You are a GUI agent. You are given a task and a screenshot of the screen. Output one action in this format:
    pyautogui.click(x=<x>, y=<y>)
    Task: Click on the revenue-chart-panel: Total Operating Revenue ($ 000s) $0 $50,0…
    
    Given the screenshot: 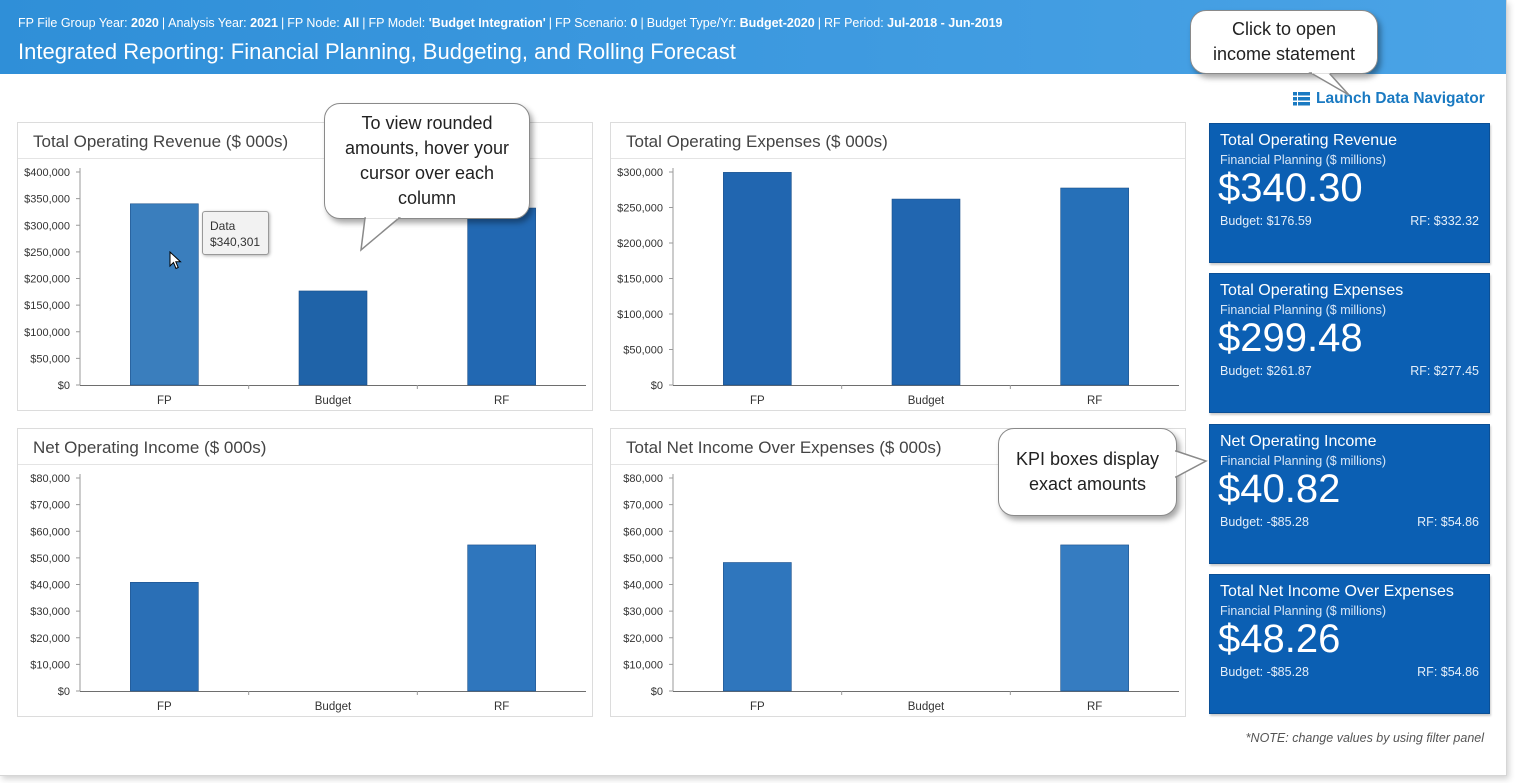 What is the action you would take?
    pyautogui.click(x=305, y=266)
    